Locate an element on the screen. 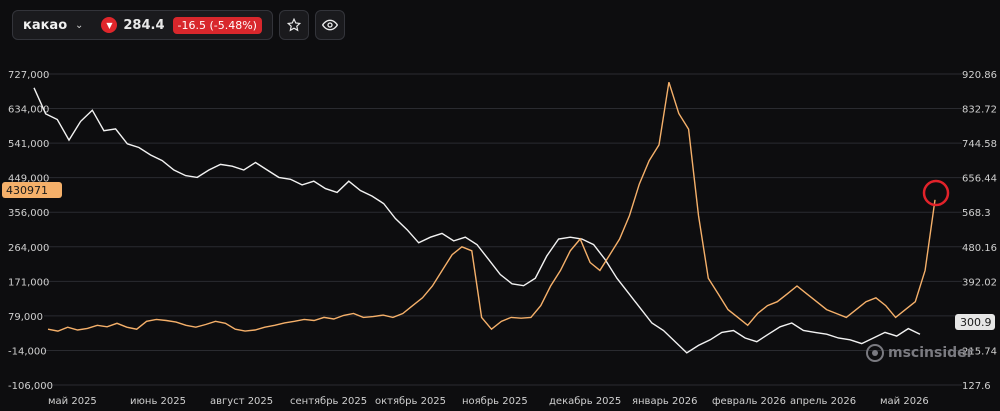  right-tick-label: 656.44 is located at coordinates (979, 179).